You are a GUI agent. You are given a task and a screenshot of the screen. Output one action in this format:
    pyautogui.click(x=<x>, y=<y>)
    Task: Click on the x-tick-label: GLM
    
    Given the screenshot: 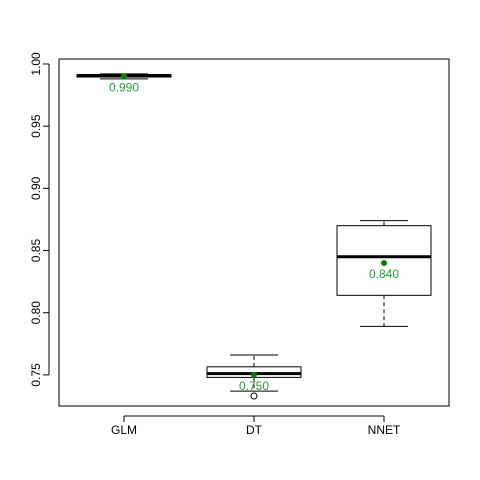 What is the action you would take?
    pyautogui.click(x=124, y=430)
    